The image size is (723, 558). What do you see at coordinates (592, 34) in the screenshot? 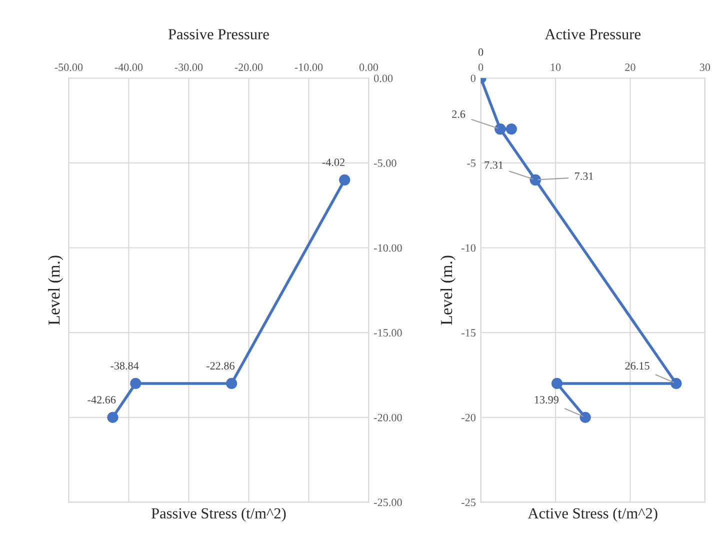
I see `chart-title: Active Pressure` at bounding box center [592, 34].